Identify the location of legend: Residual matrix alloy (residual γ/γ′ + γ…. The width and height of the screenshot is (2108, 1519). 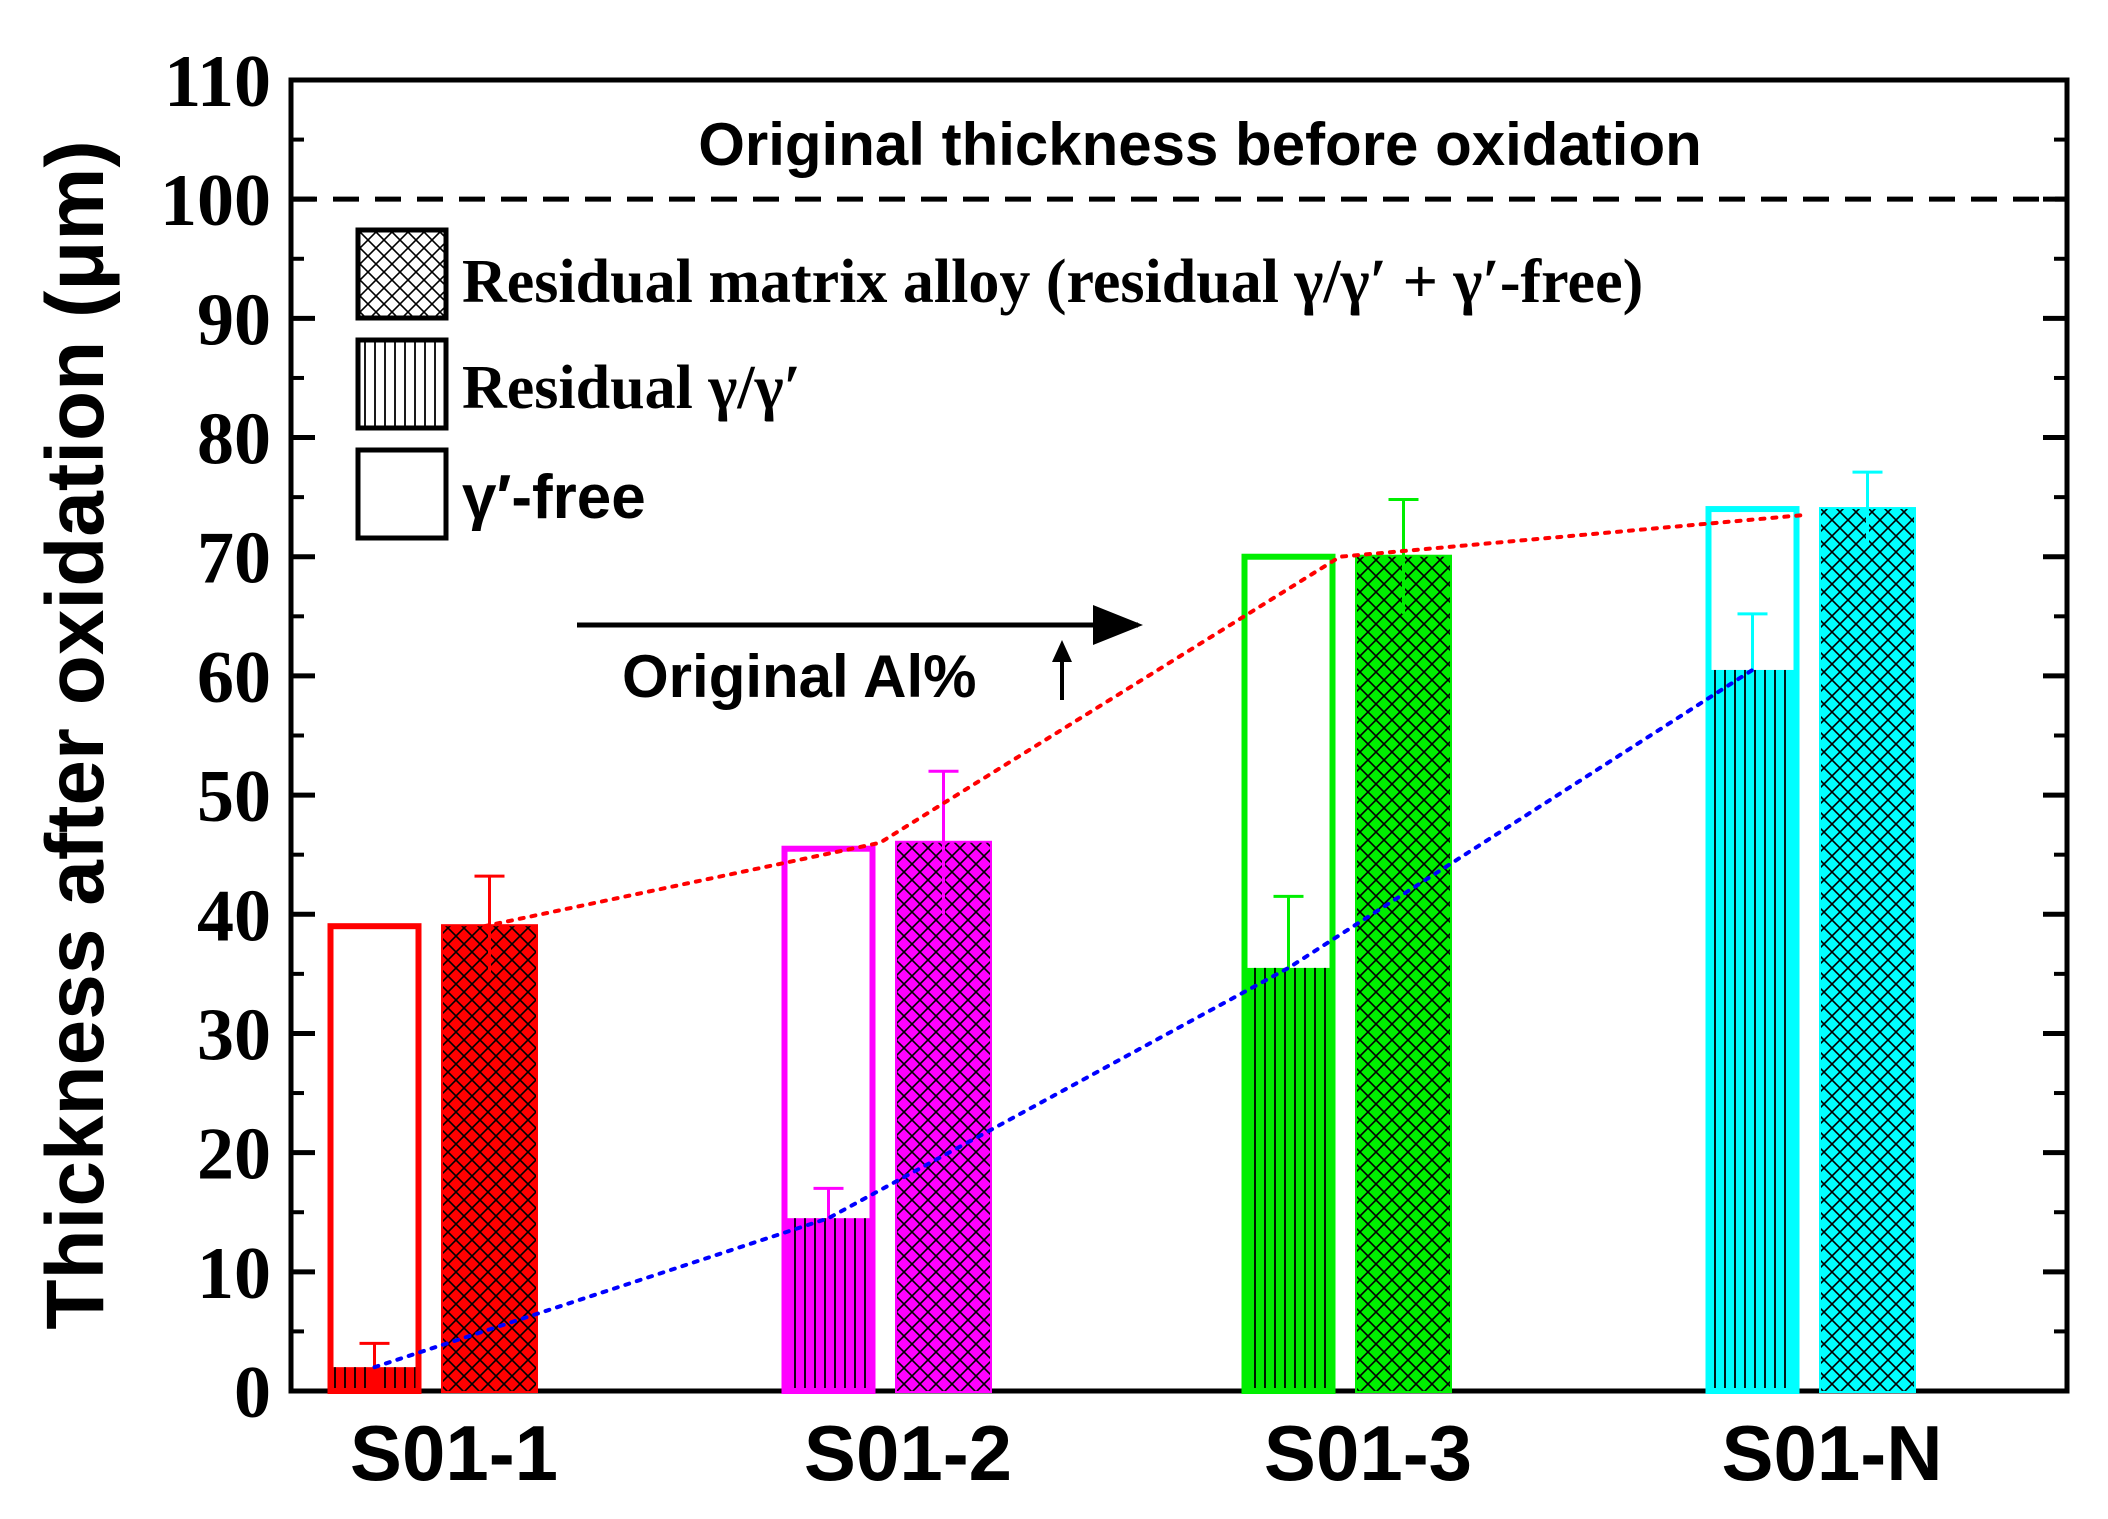
(999, 384).